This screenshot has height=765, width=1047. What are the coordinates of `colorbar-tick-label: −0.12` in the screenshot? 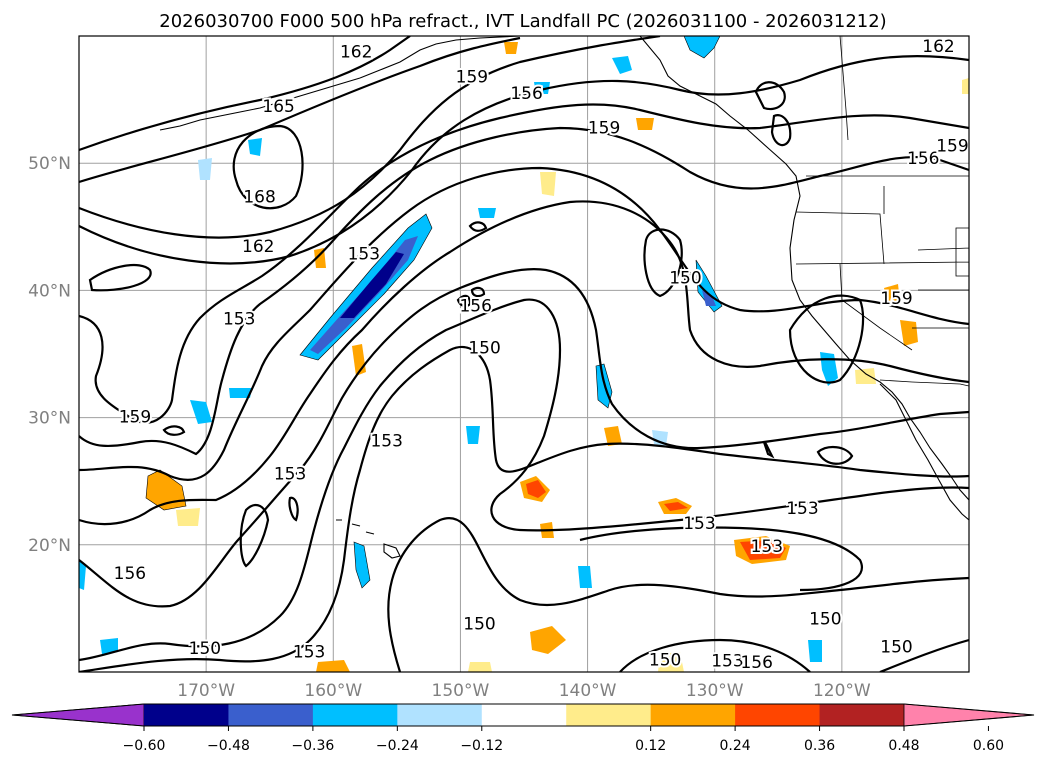 It's located at (481, 746).